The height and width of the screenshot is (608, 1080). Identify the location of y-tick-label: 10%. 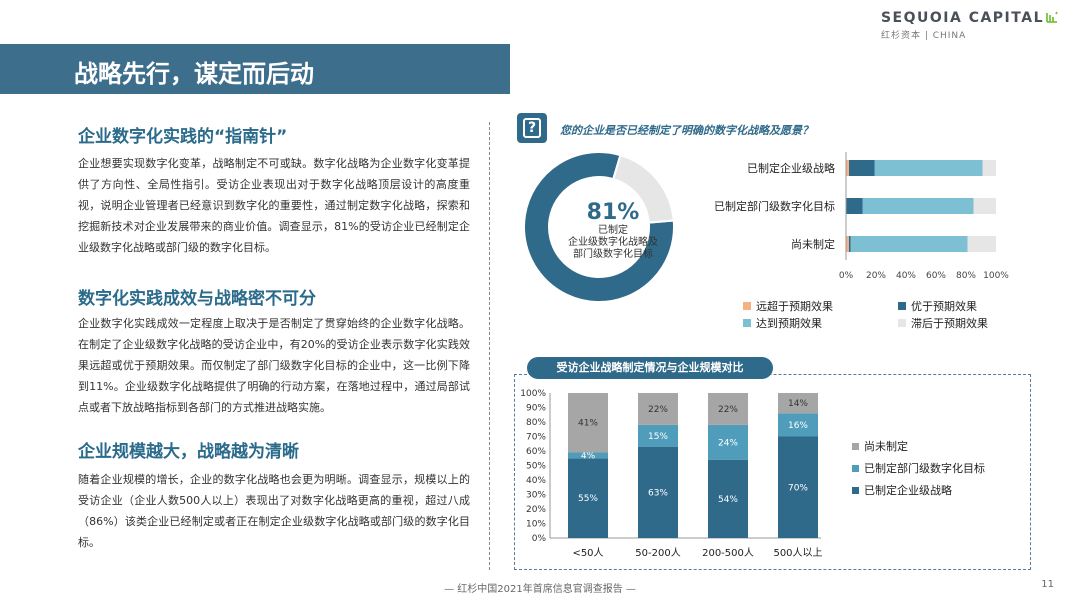
(536, 525).